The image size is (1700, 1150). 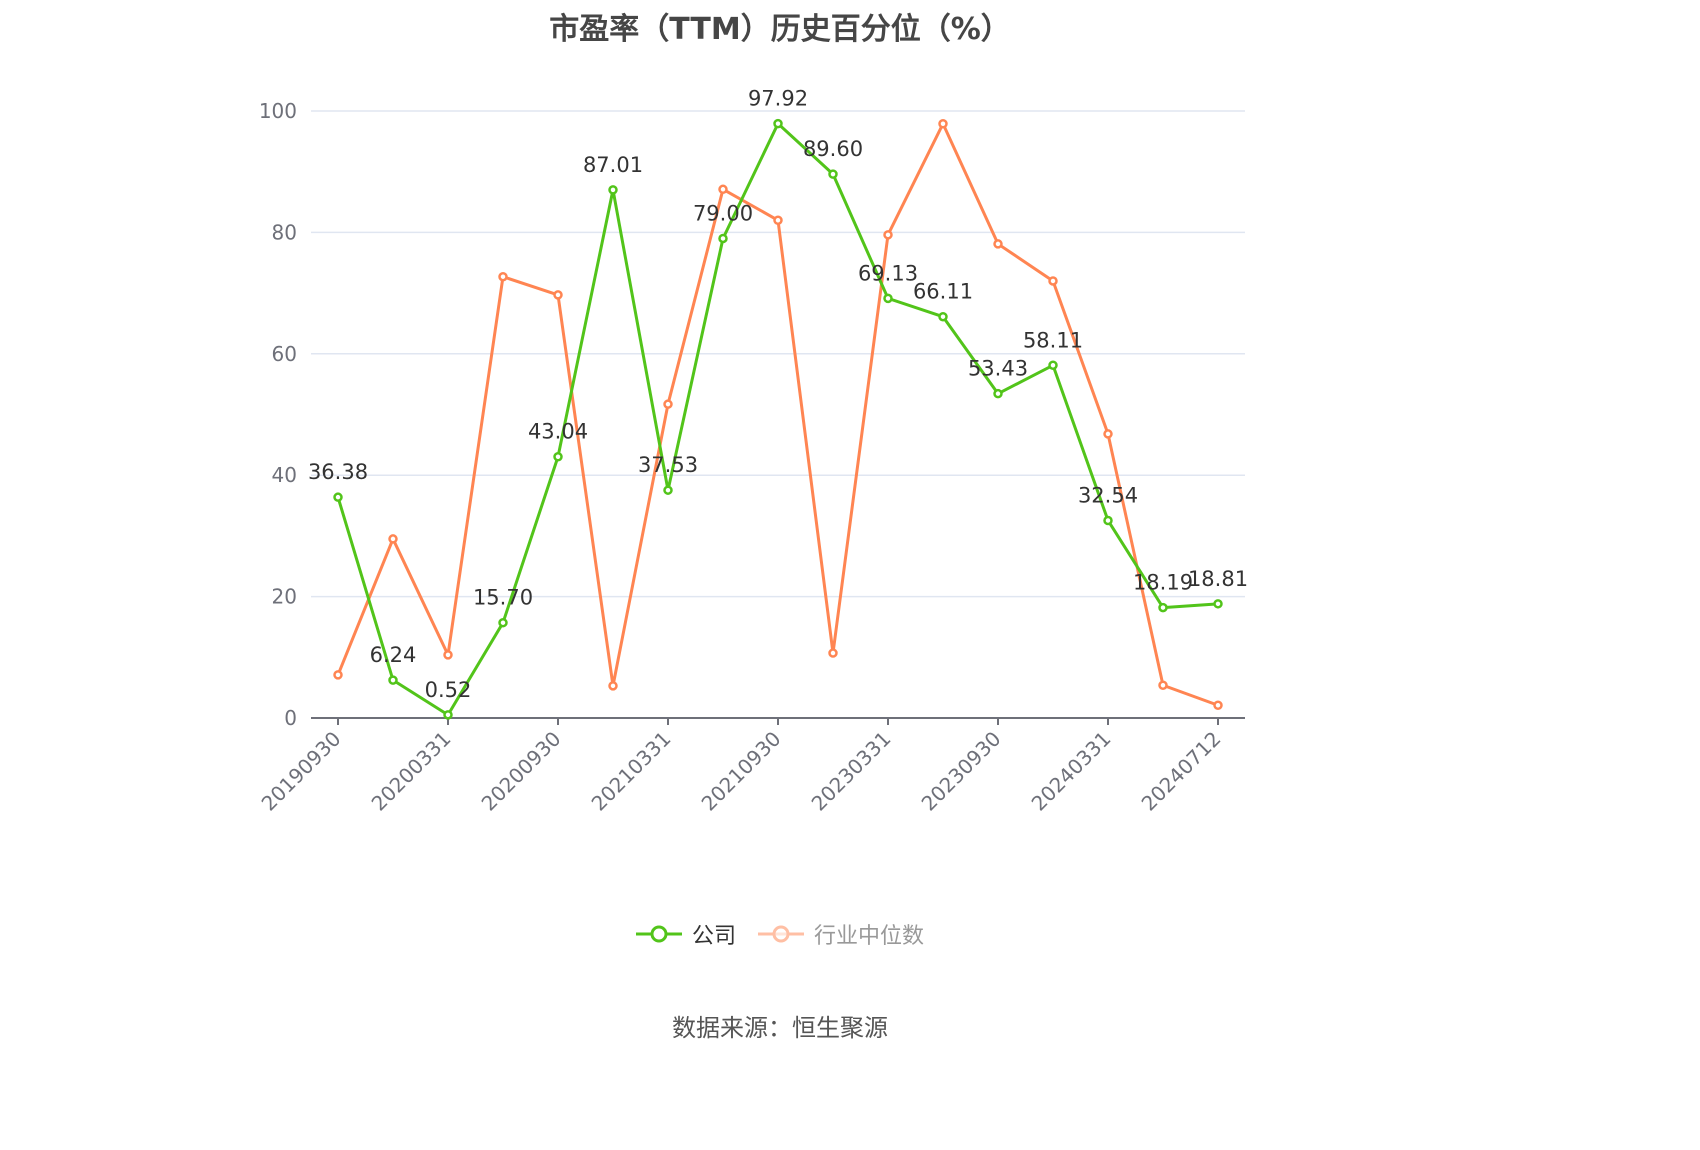 What do you see at coordinates (448, 690) in the screenshot?
I see `data-label: 0.52` at bounding box center [448, 690].